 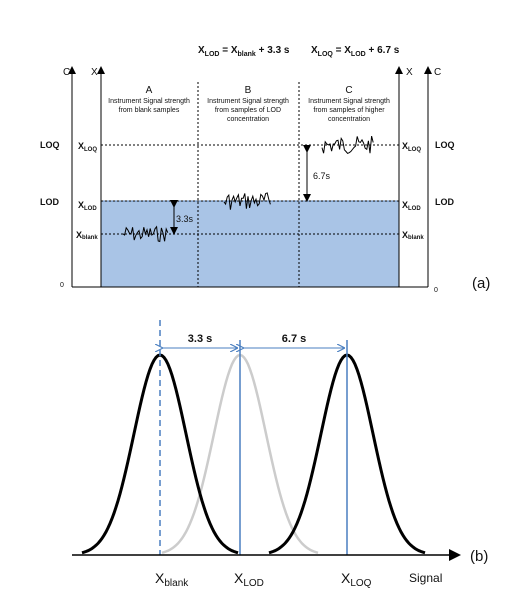 I want to click on left-zero-label: 0, so click(x=62, y=285).